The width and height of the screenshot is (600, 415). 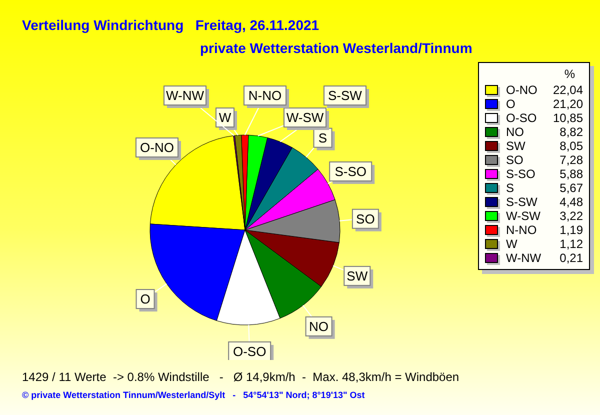 I want to click on data-label: 22,04, so click(x=567, y=90).